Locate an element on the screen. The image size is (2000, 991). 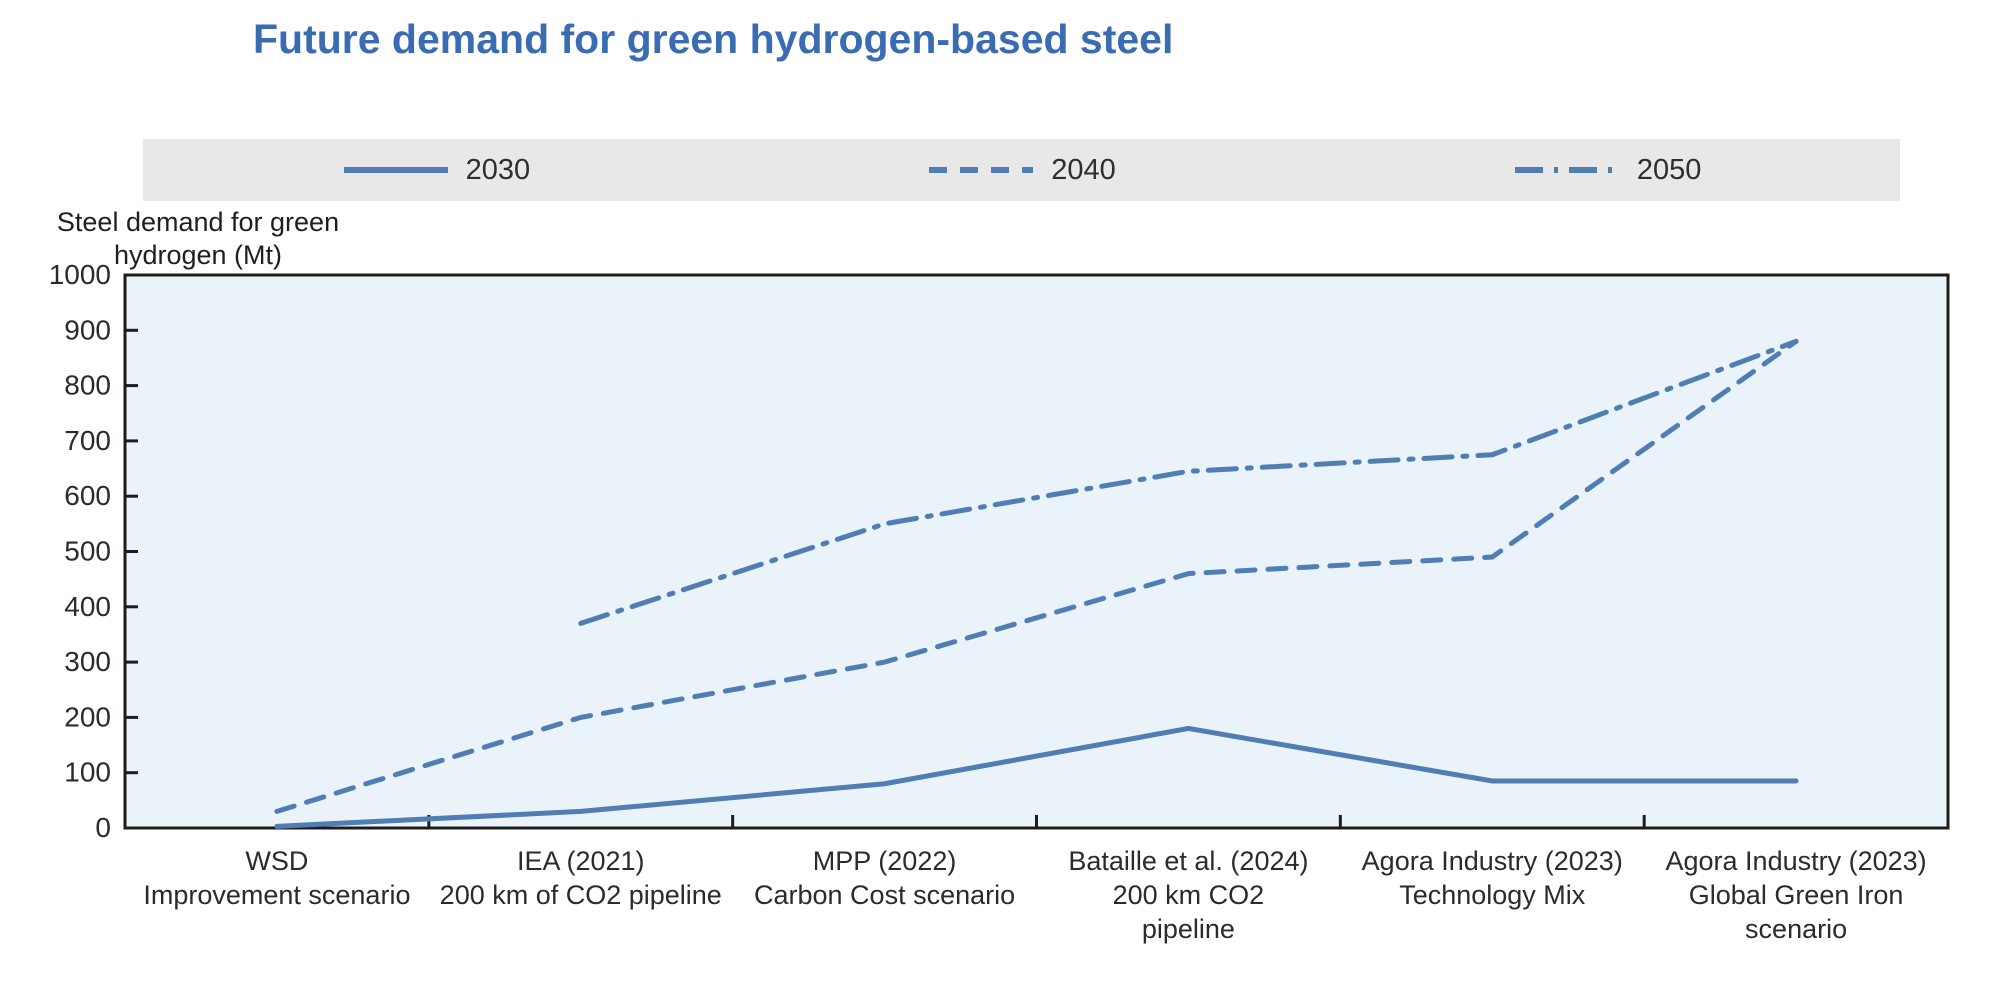
chart-legend: 2030 2040 2050 is located at coordinates (1021, 170).